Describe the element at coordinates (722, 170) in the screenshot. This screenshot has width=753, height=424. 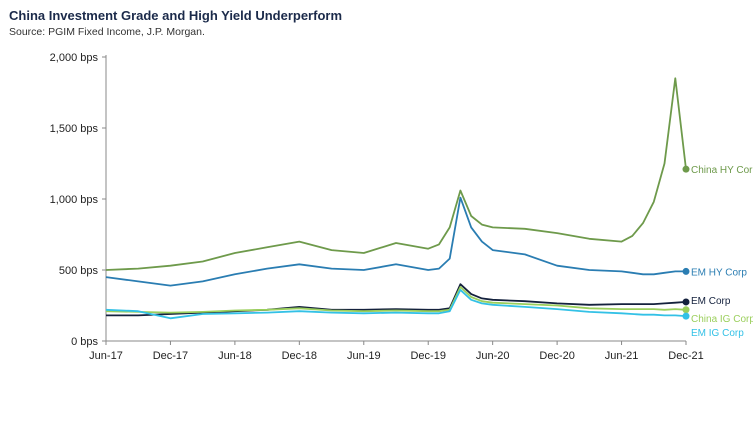
I see `series-label-china-hy-corp: China HY Corp` at that location.